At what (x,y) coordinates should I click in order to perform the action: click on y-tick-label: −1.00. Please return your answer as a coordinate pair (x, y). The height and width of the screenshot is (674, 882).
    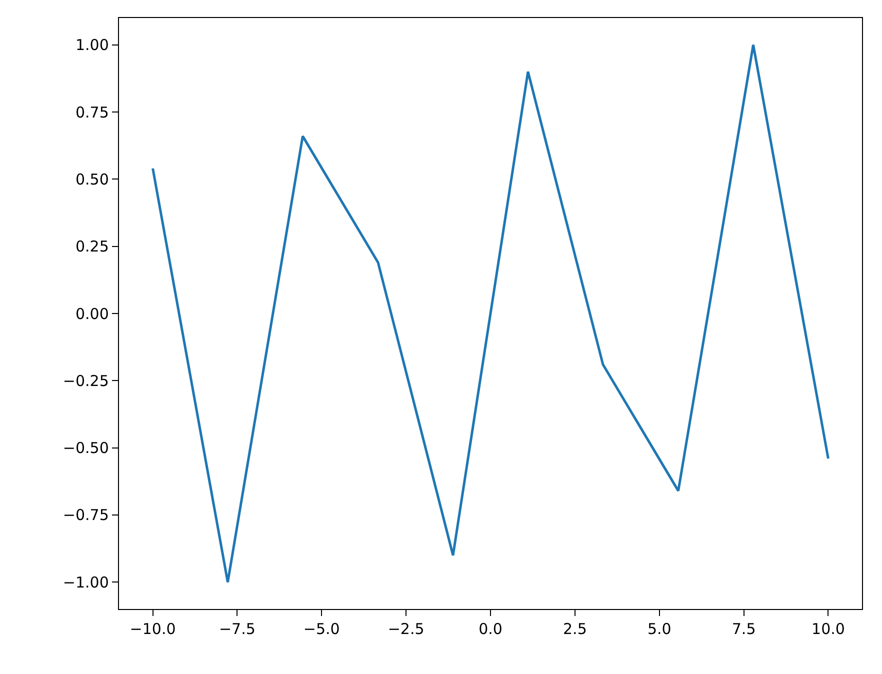
    Looking at the image, I should click on (85, 582).